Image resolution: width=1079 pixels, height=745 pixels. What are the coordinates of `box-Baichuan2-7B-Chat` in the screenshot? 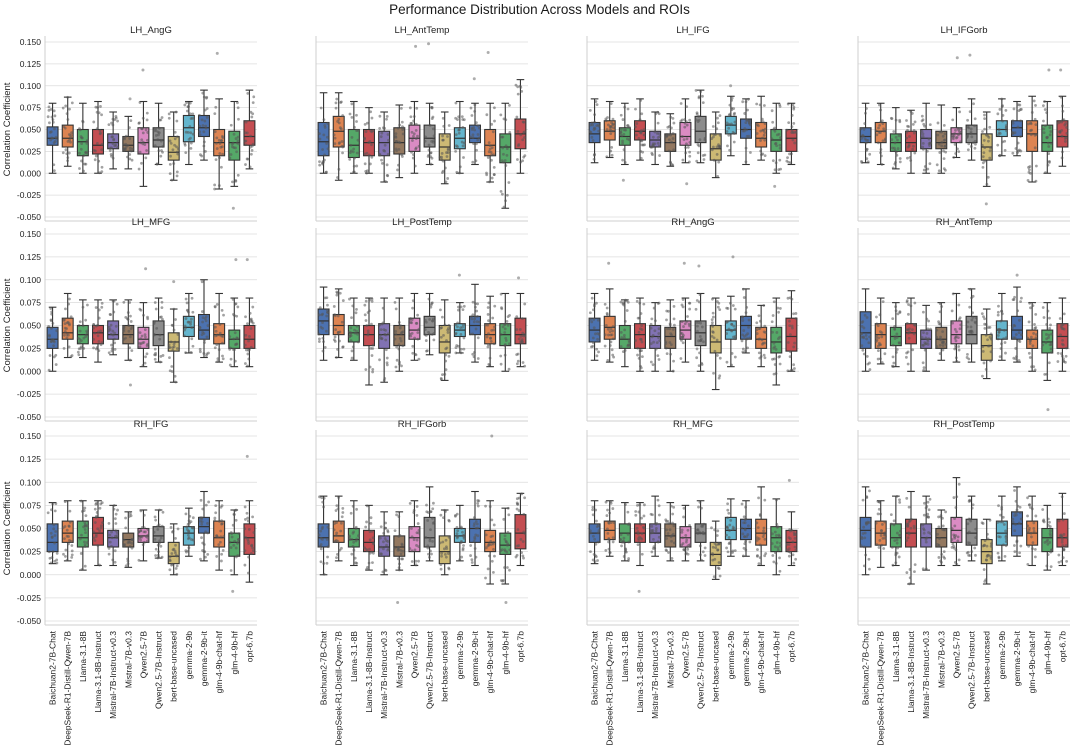 It's located at (594, 131).